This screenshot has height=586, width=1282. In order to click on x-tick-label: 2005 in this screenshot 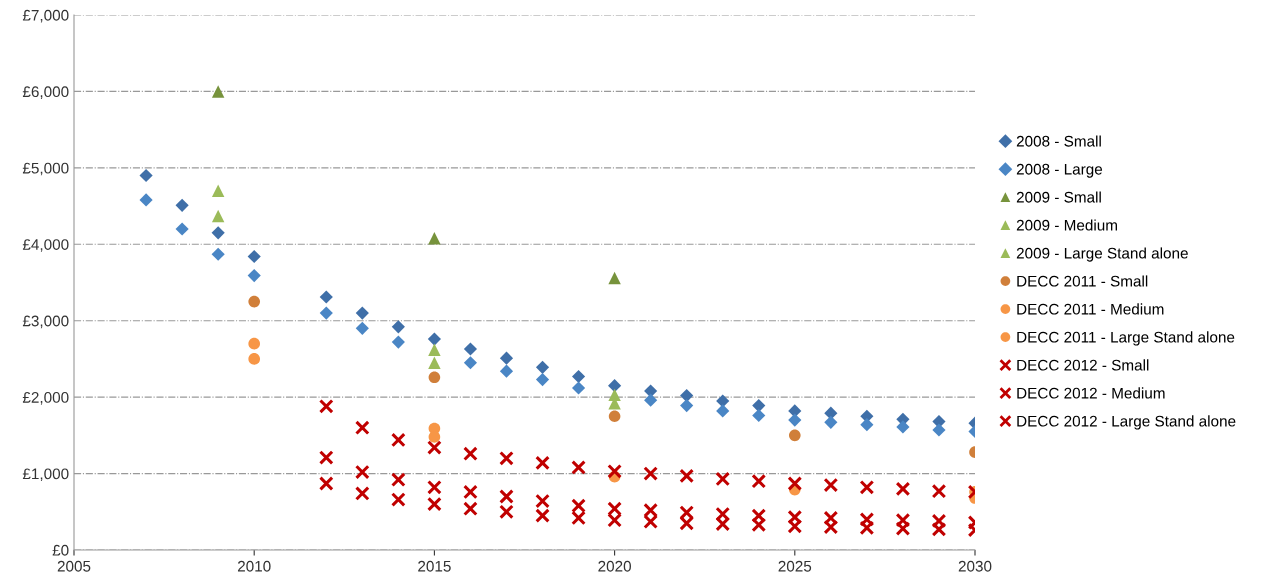, I will do `click(74, 566)`.